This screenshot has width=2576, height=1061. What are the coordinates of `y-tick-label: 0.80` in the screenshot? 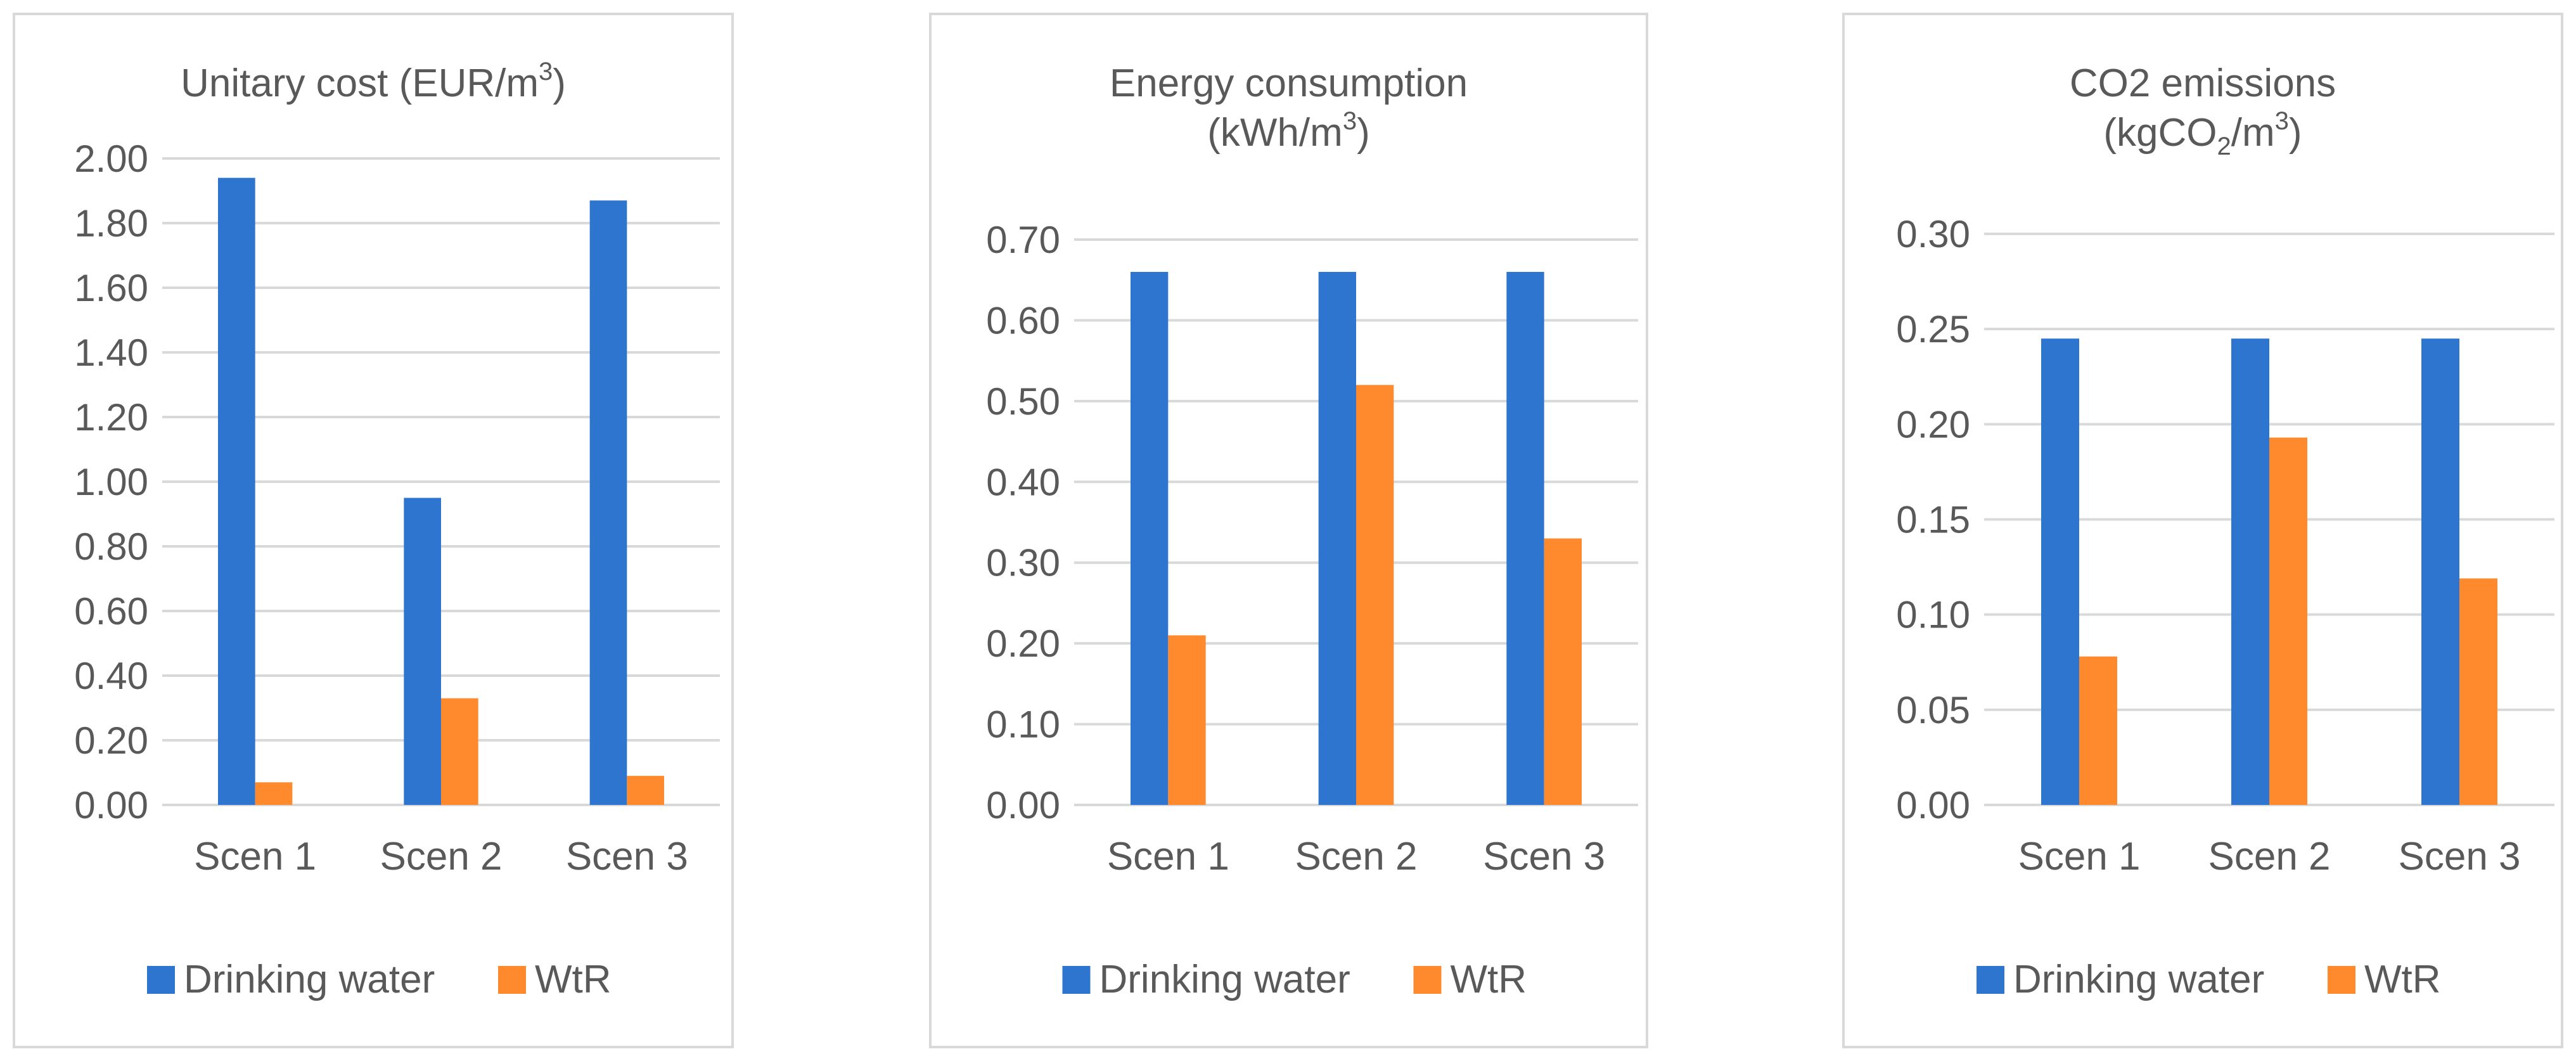 It's located at (111, 546).